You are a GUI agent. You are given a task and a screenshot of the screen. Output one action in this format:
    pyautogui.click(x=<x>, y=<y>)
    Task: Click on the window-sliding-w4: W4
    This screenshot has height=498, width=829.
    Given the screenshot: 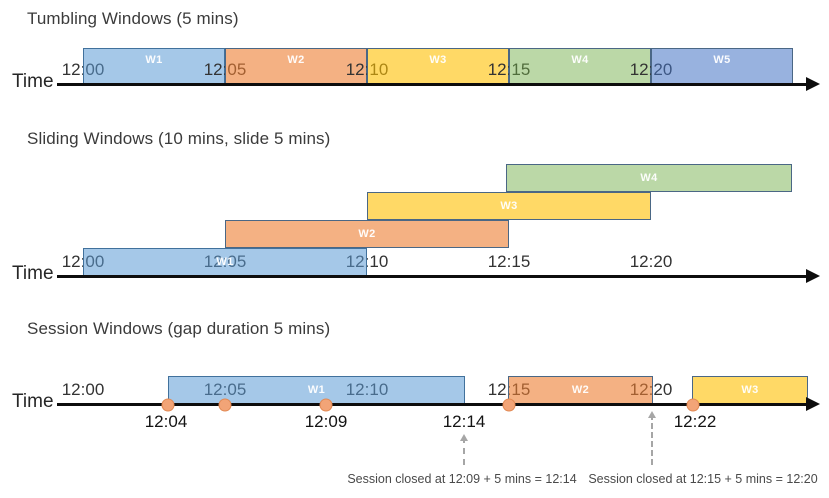 What is the action you would take?
    pyautogui.click(x=649, y=178)
    